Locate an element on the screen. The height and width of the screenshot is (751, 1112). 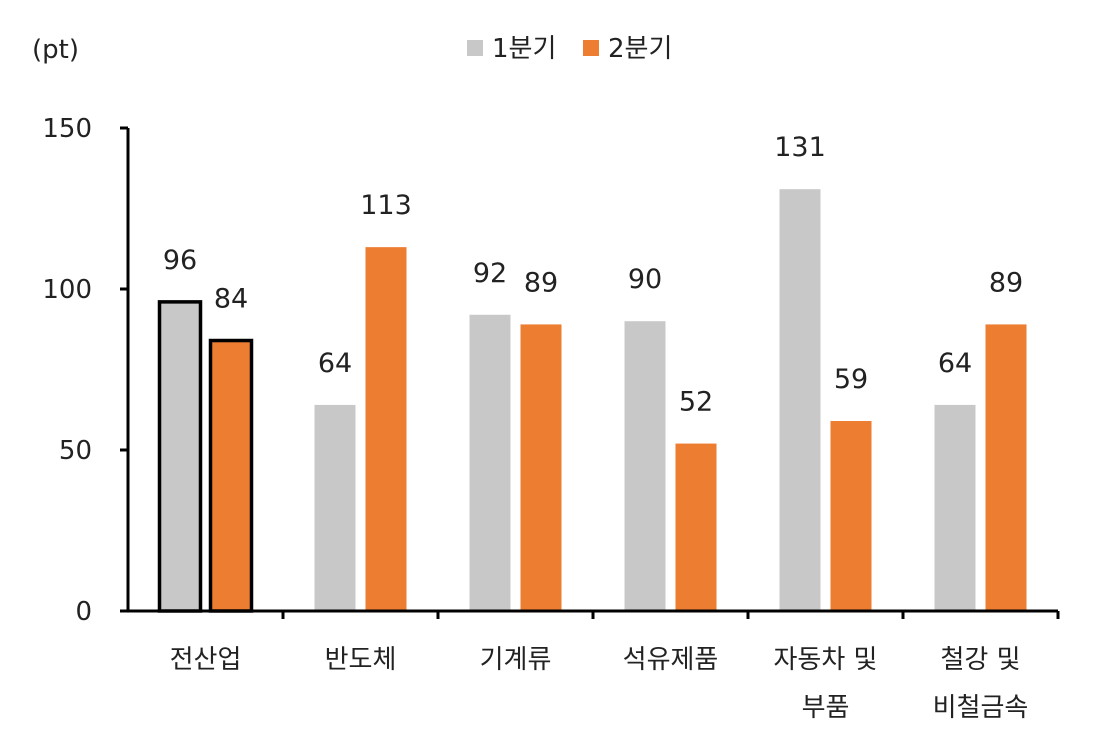
value-label-1-1: 96 is located at coordinates (180, 260).